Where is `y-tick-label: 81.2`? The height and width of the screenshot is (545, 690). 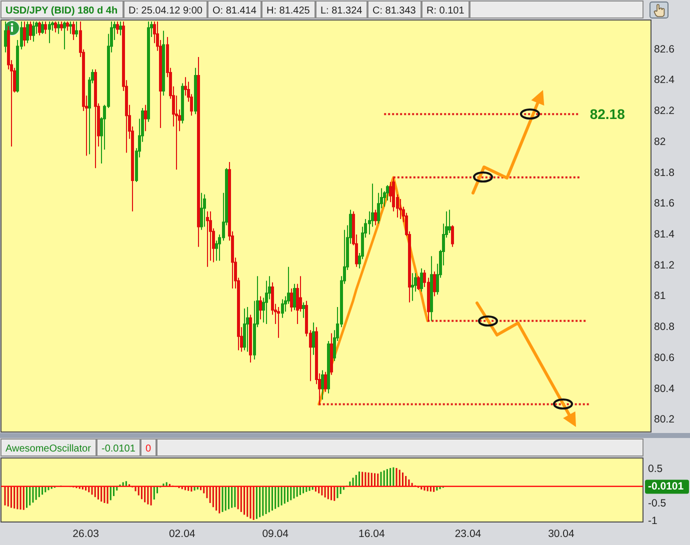 y-tick-label: 81.2 is located at coordinates (664, 265).